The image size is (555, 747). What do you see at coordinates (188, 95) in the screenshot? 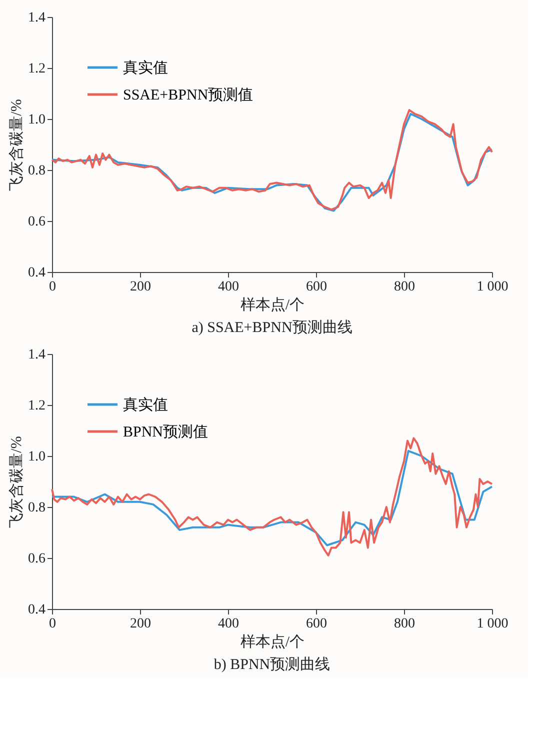
I see `legend-label: SSAE+BPNN预测值` at bounding box center [188, 95].